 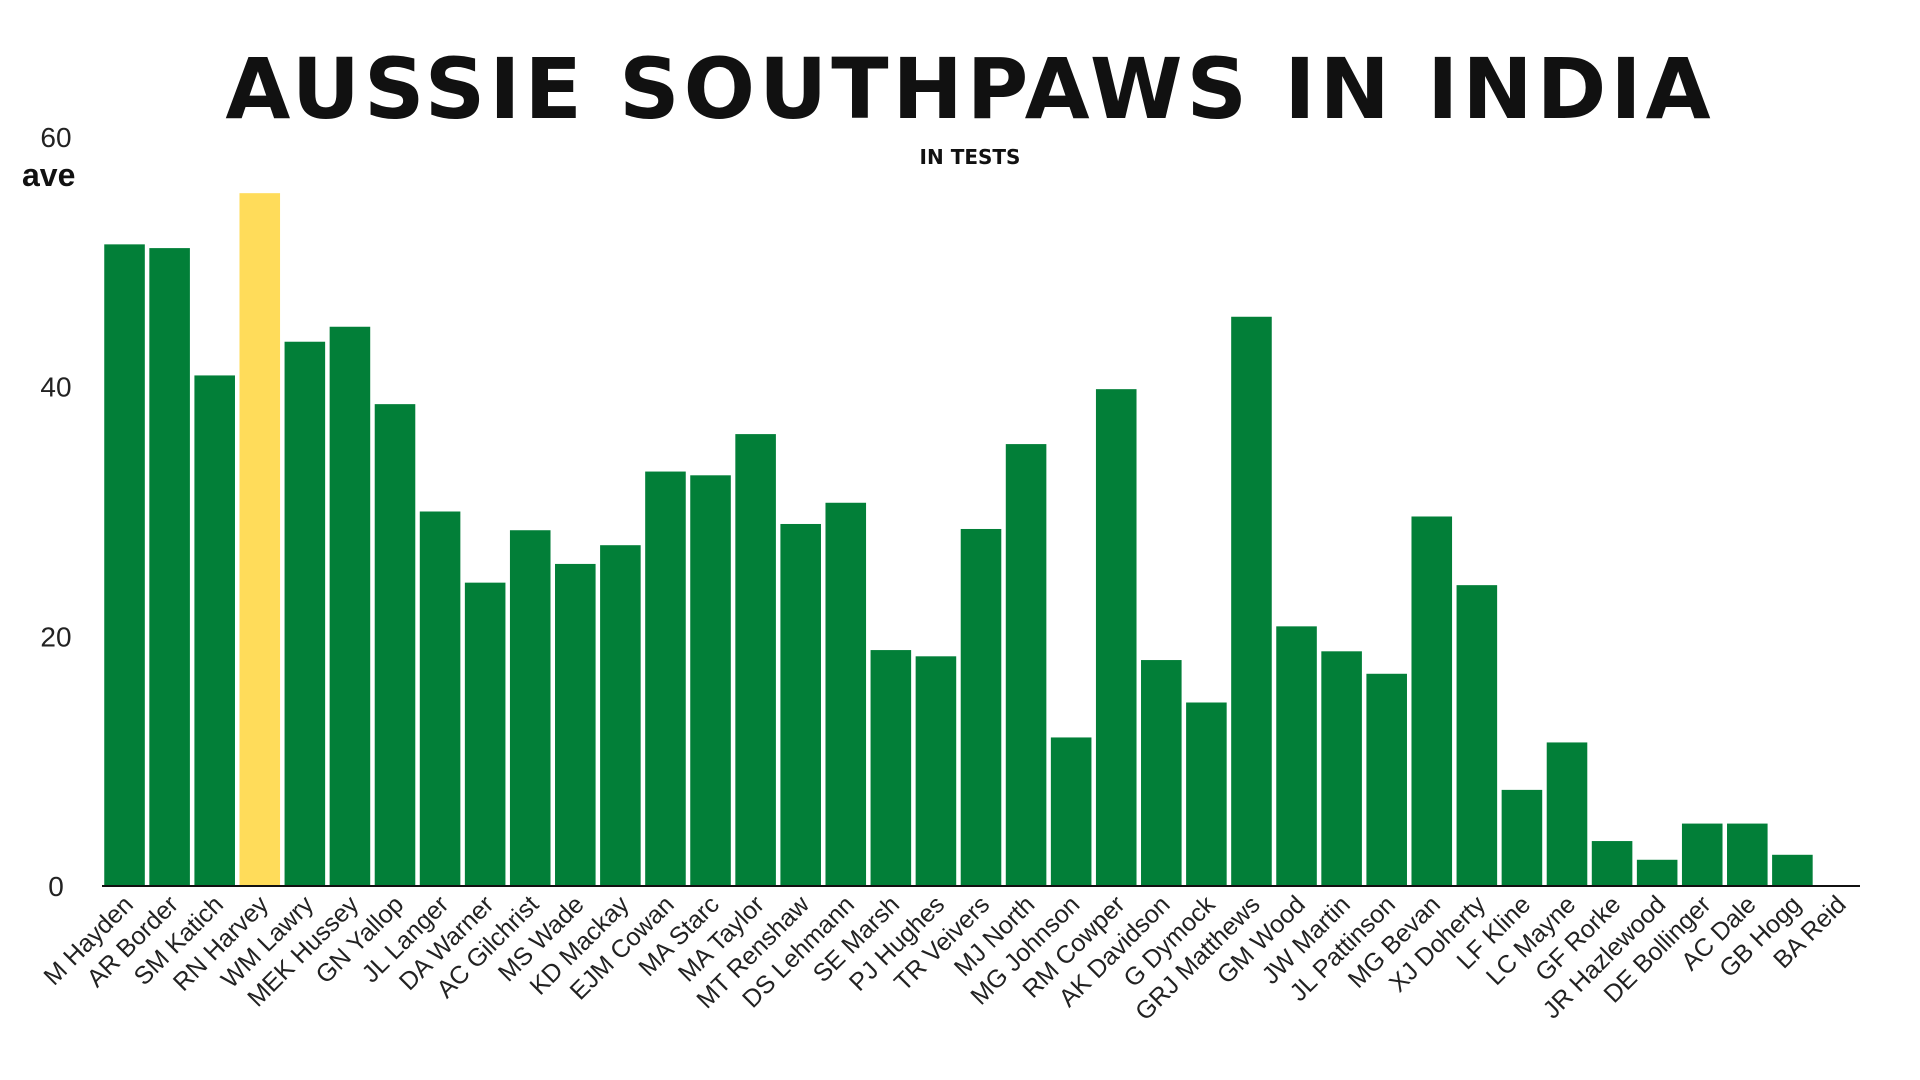 What do you see at coordinates (55, 137) in the screenshot?
I see `y-tick-label: 60` at bounding box center [55, 137].